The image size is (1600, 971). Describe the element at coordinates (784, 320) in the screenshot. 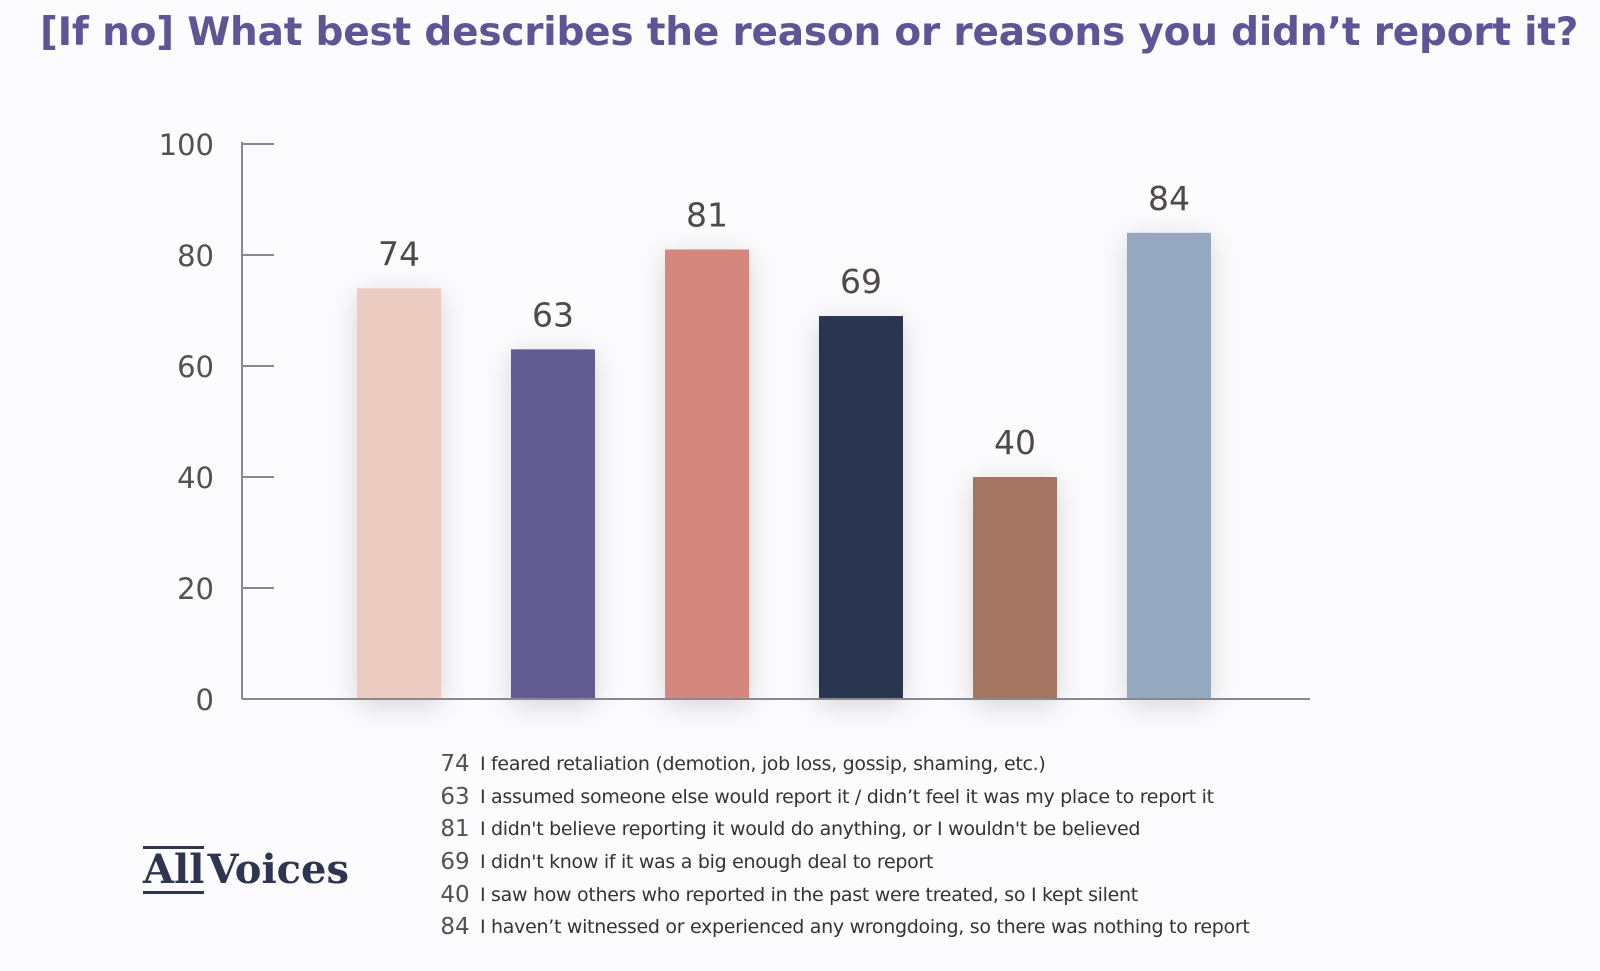

I see `value-labels: 74 63 81 69 40 84` at that location.